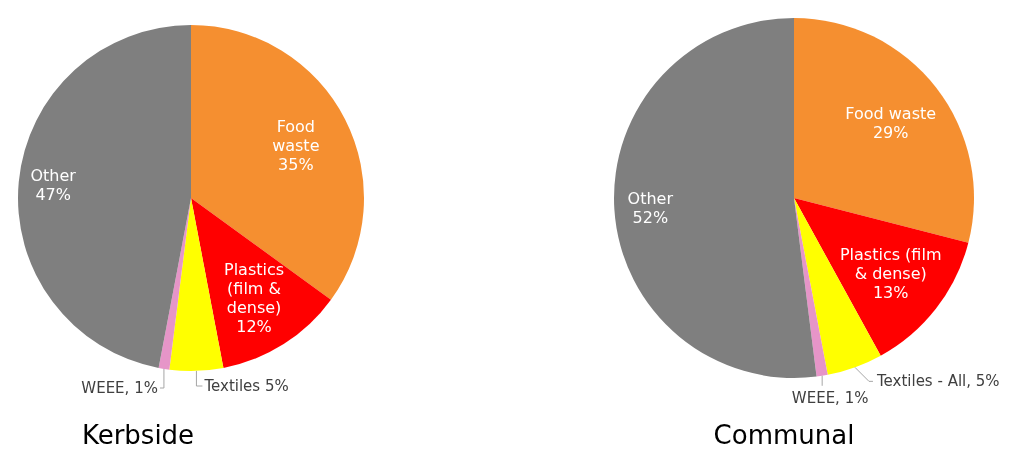  I want to click on text: Communal, so click(784, 435).